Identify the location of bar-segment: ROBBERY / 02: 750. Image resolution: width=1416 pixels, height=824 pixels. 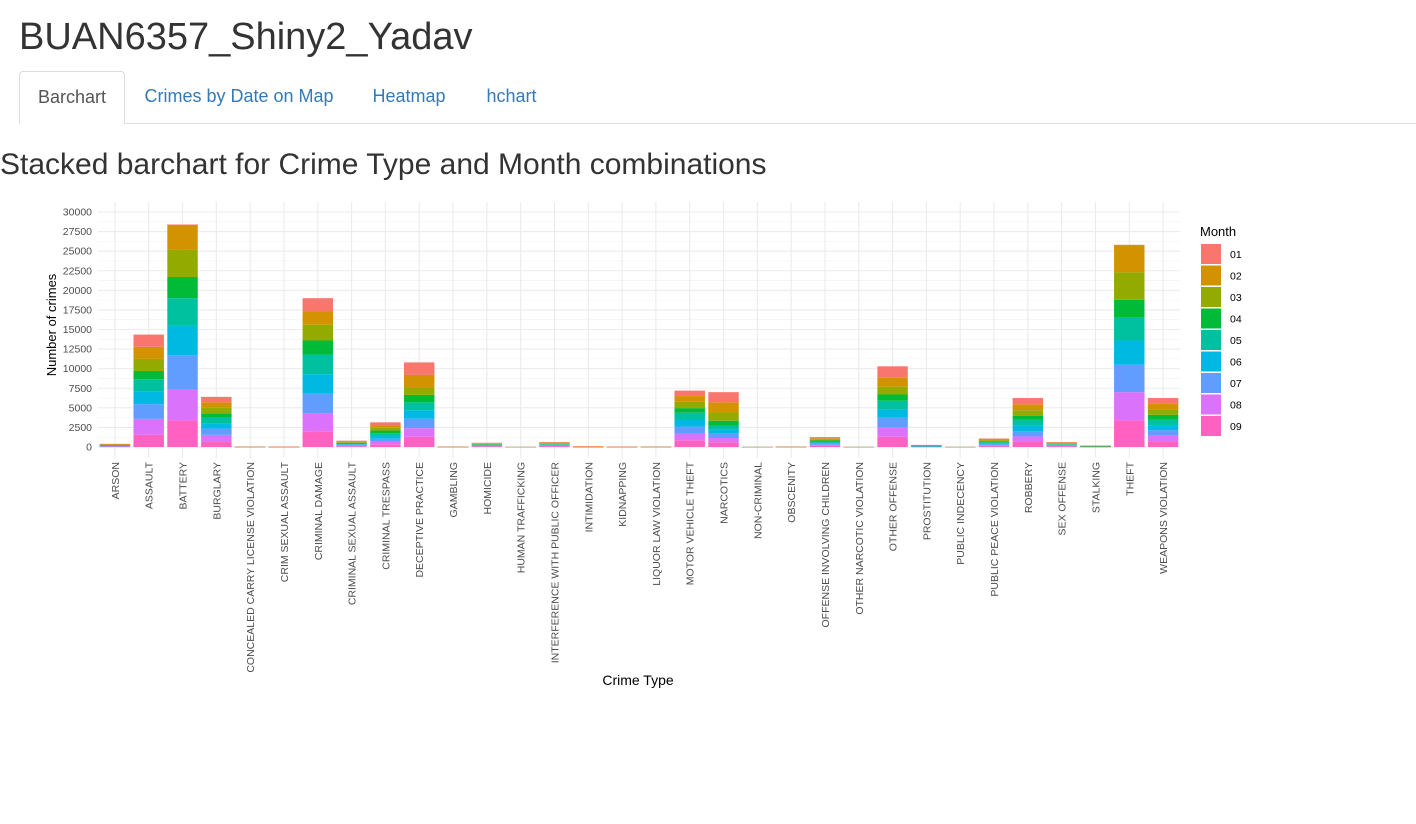
(1028, 407).